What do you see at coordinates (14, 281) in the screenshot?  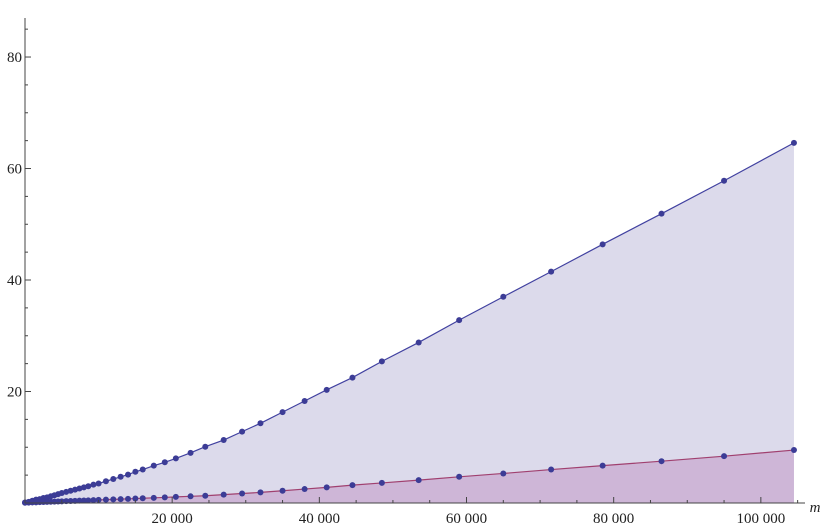 I see `y-tick-label: 40` at bounding box center [14, 281].